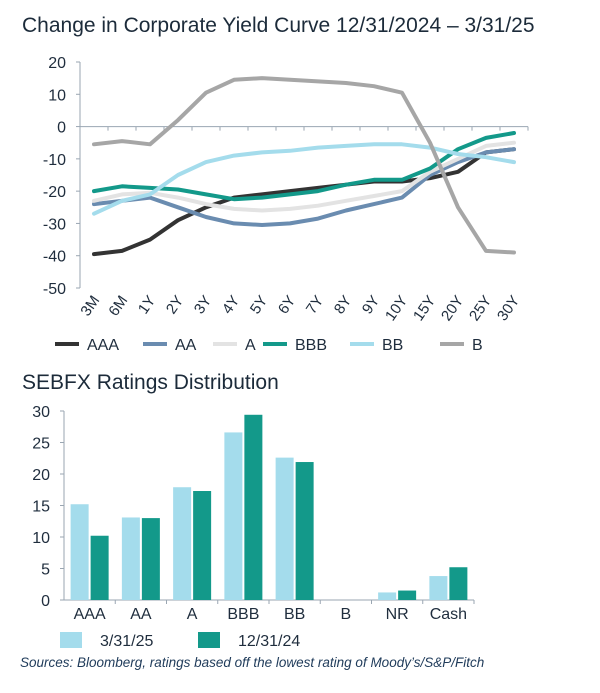 Image resolution: width=600 pixels, height=693 pixels. Describe the element at coordinates (231, 305) in the screenshot. I see `x-tick-label: 4Y` at that location.